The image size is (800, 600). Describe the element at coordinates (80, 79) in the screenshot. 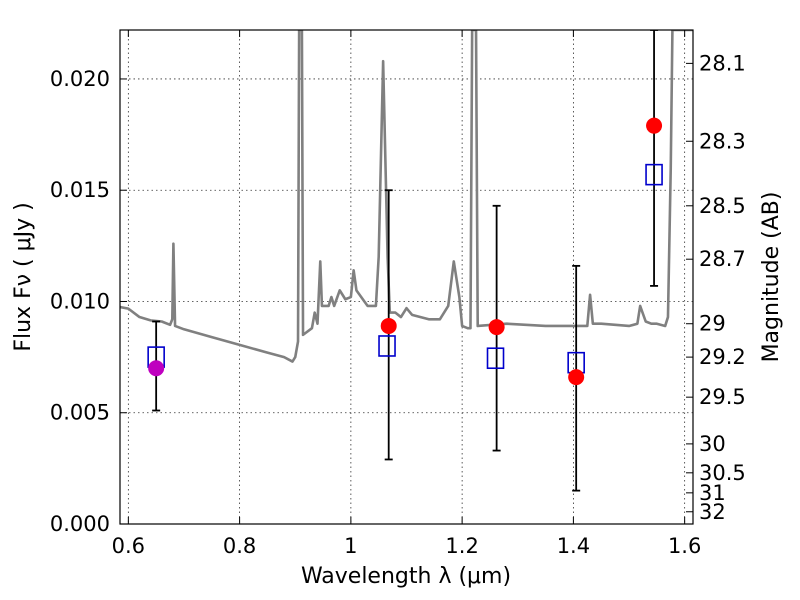

I see `y-tick-label: 0.020` at that location.